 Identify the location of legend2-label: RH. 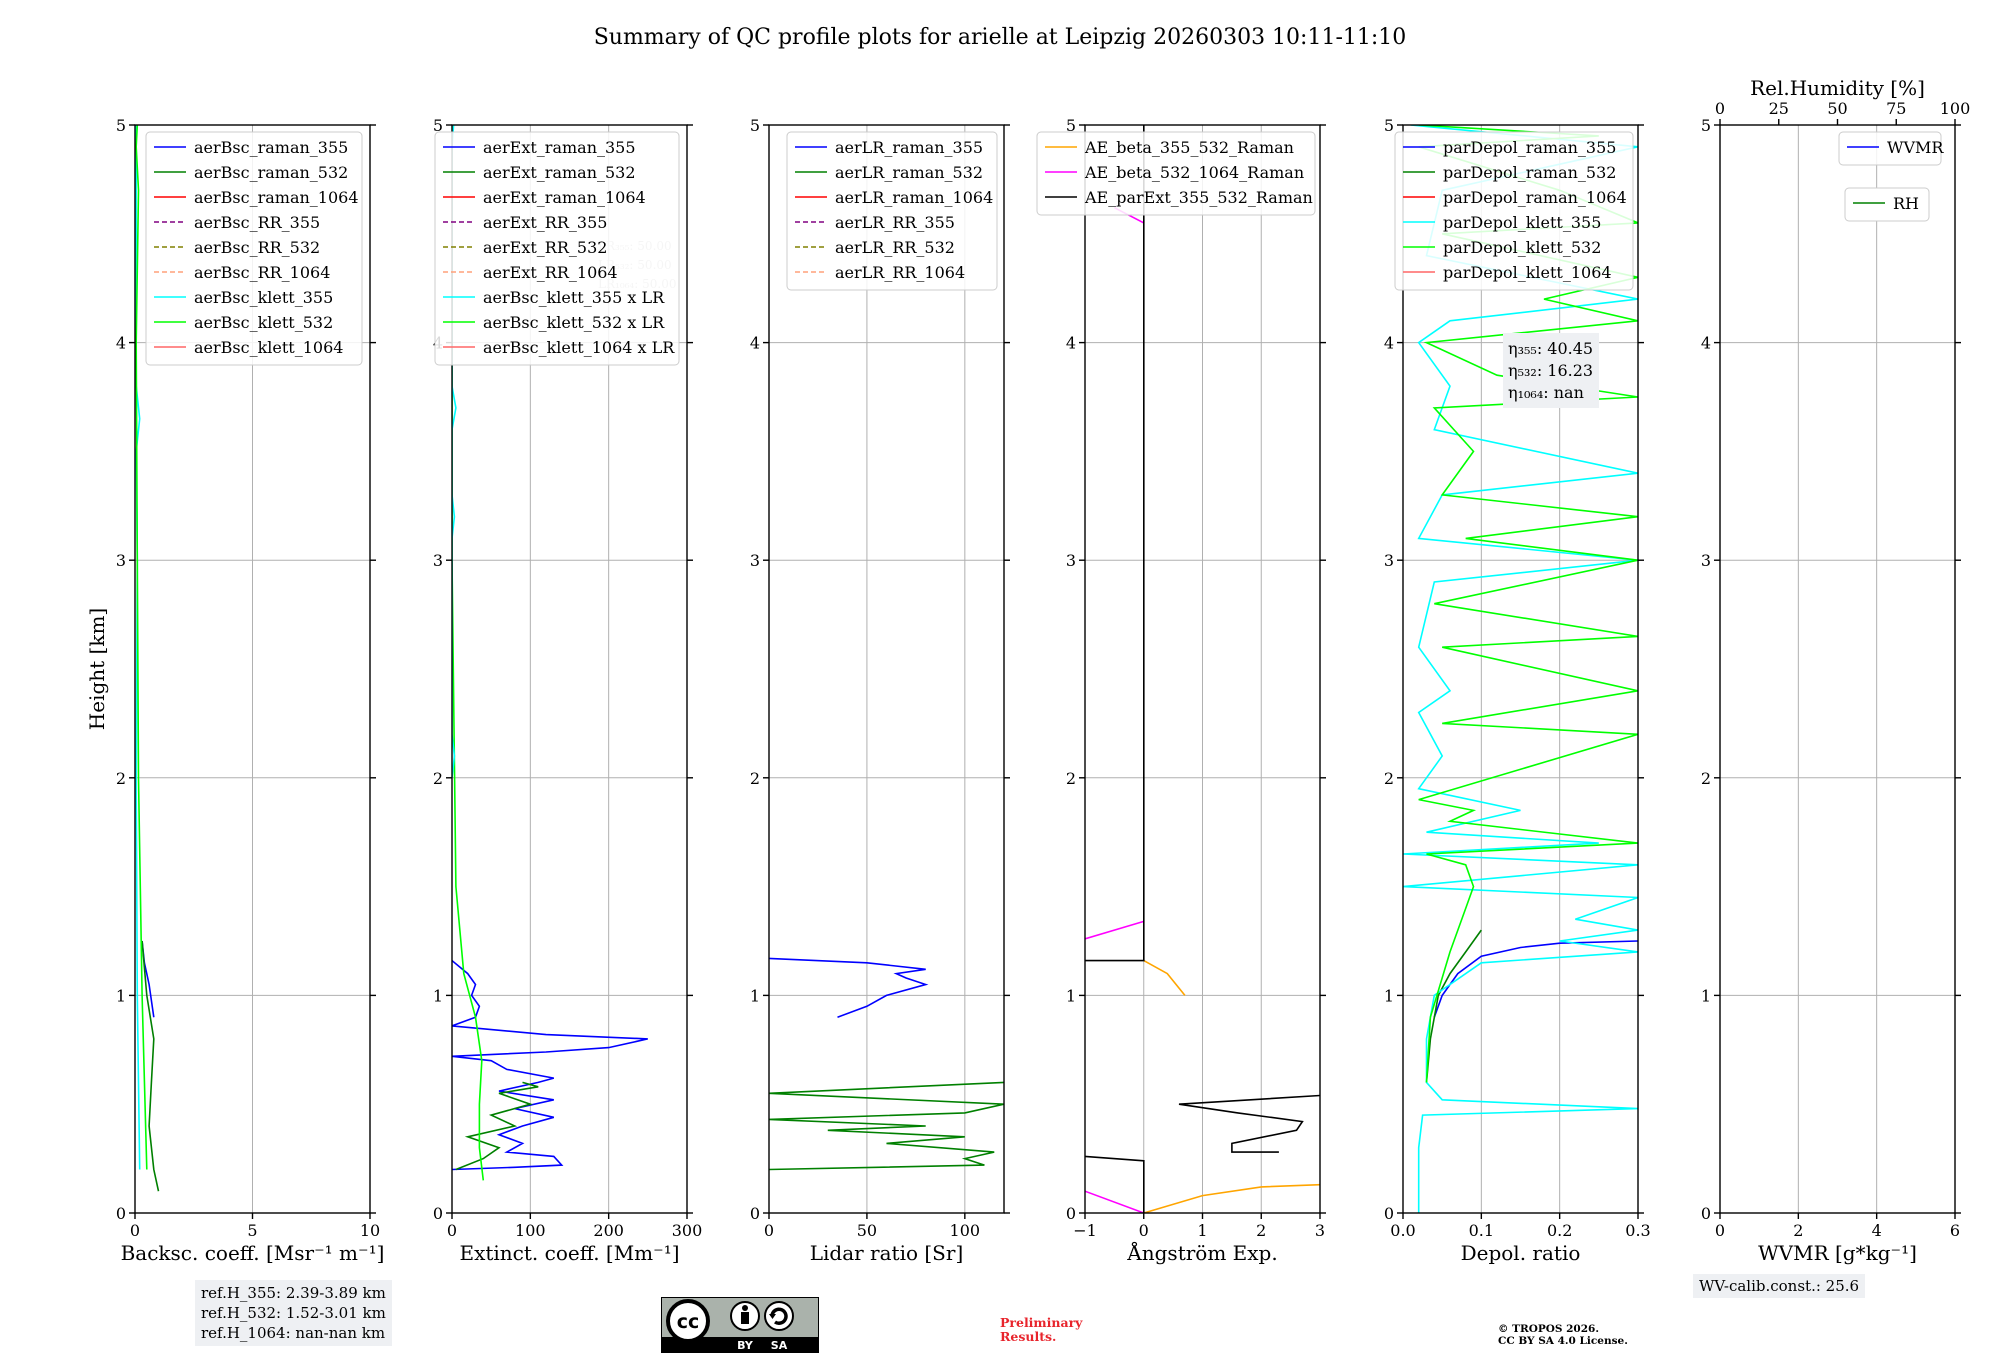
(1906, 203).